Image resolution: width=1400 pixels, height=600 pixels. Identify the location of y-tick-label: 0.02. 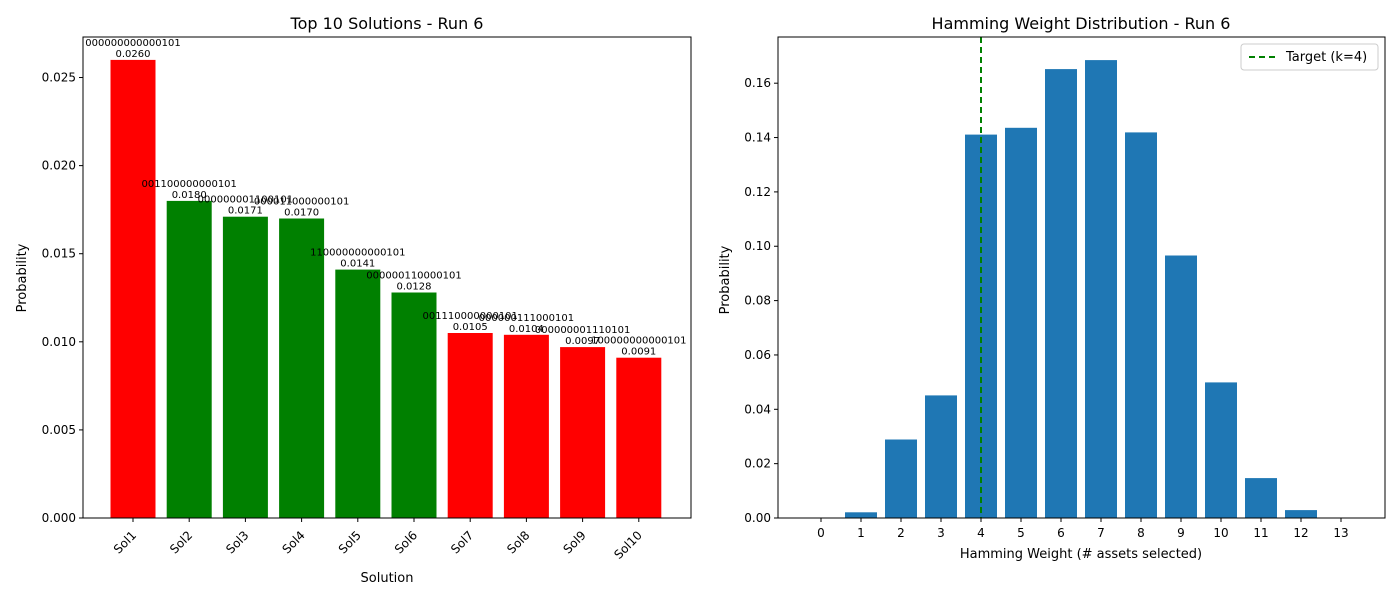
(757, 464).